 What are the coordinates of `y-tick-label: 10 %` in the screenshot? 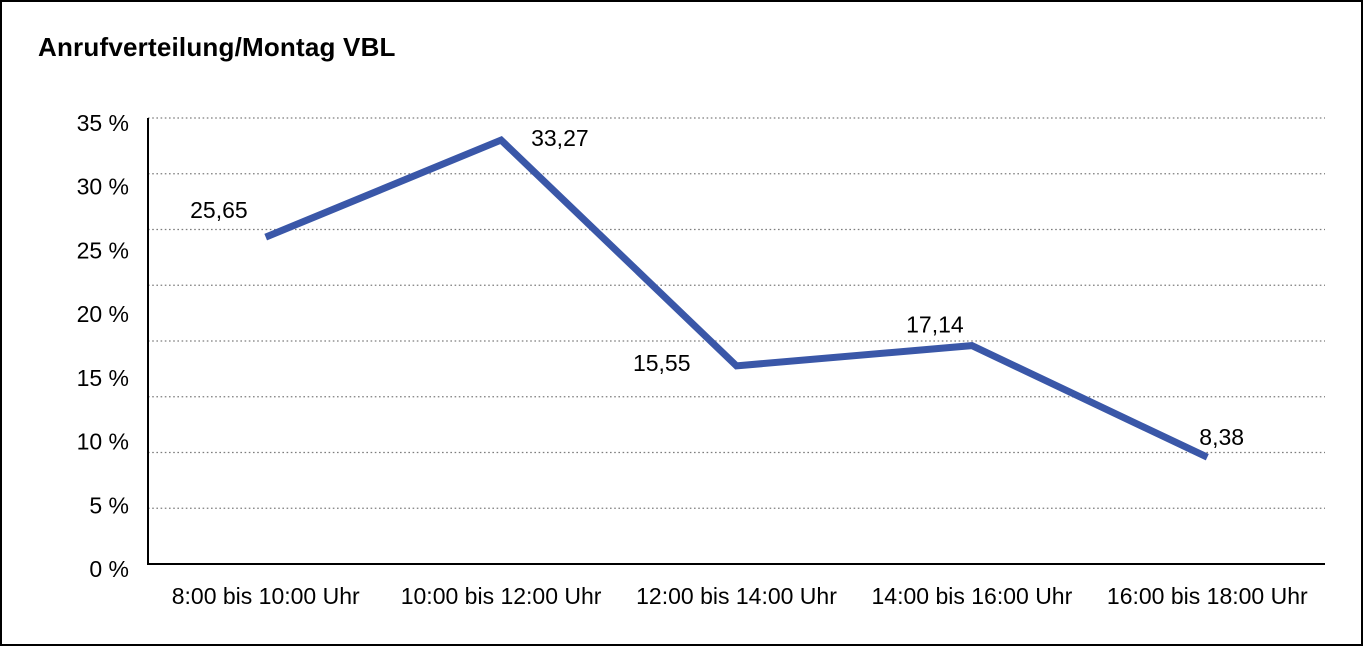 It's located at (103, 442).